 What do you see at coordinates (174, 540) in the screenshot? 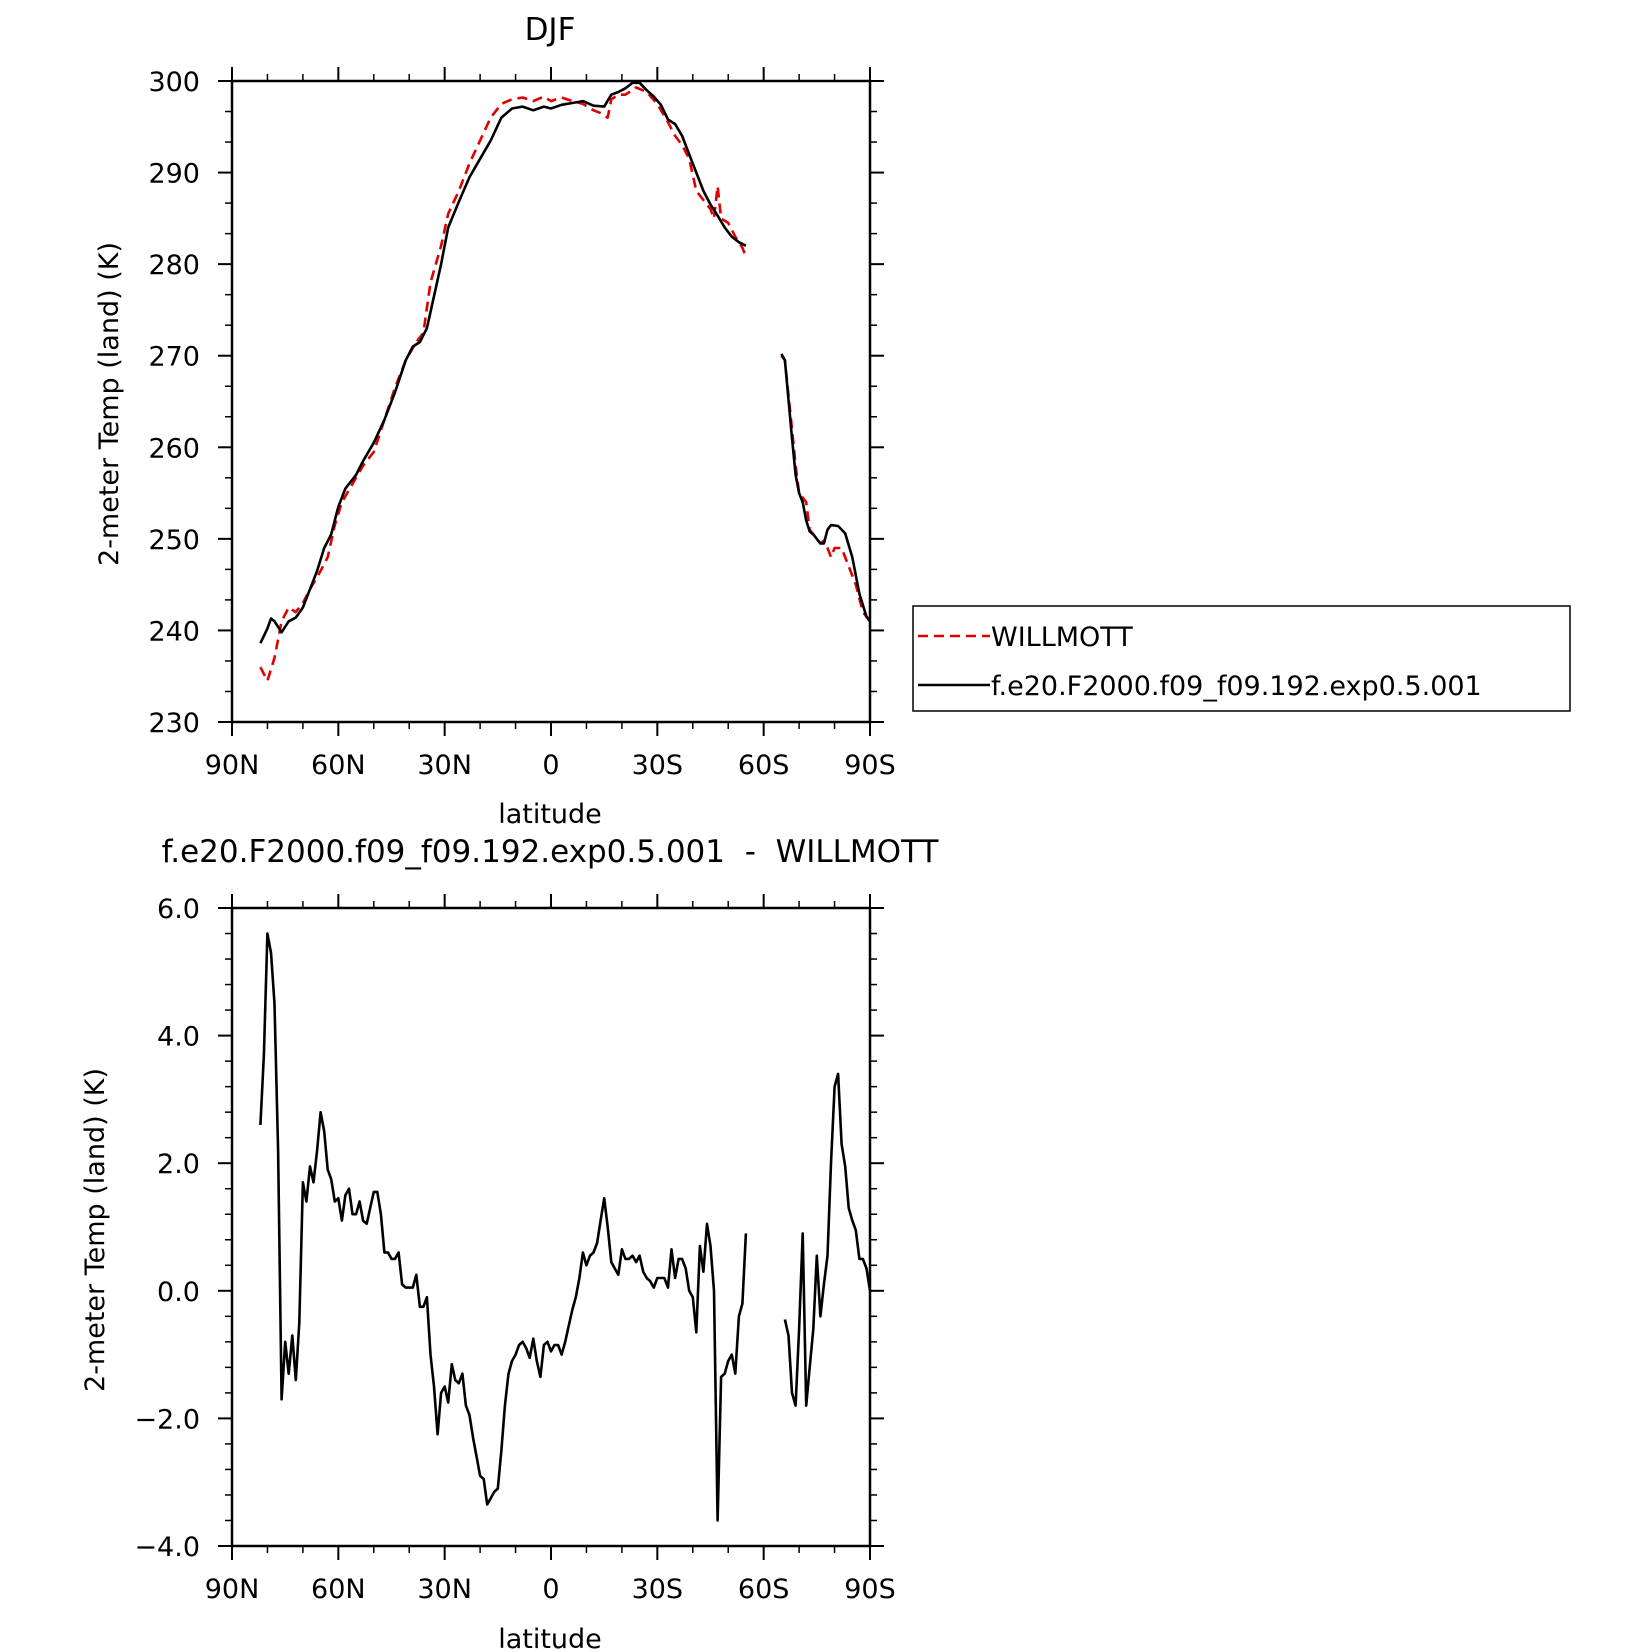
I see `top-y-tick-label: 250` at bounding box center [174, 540].